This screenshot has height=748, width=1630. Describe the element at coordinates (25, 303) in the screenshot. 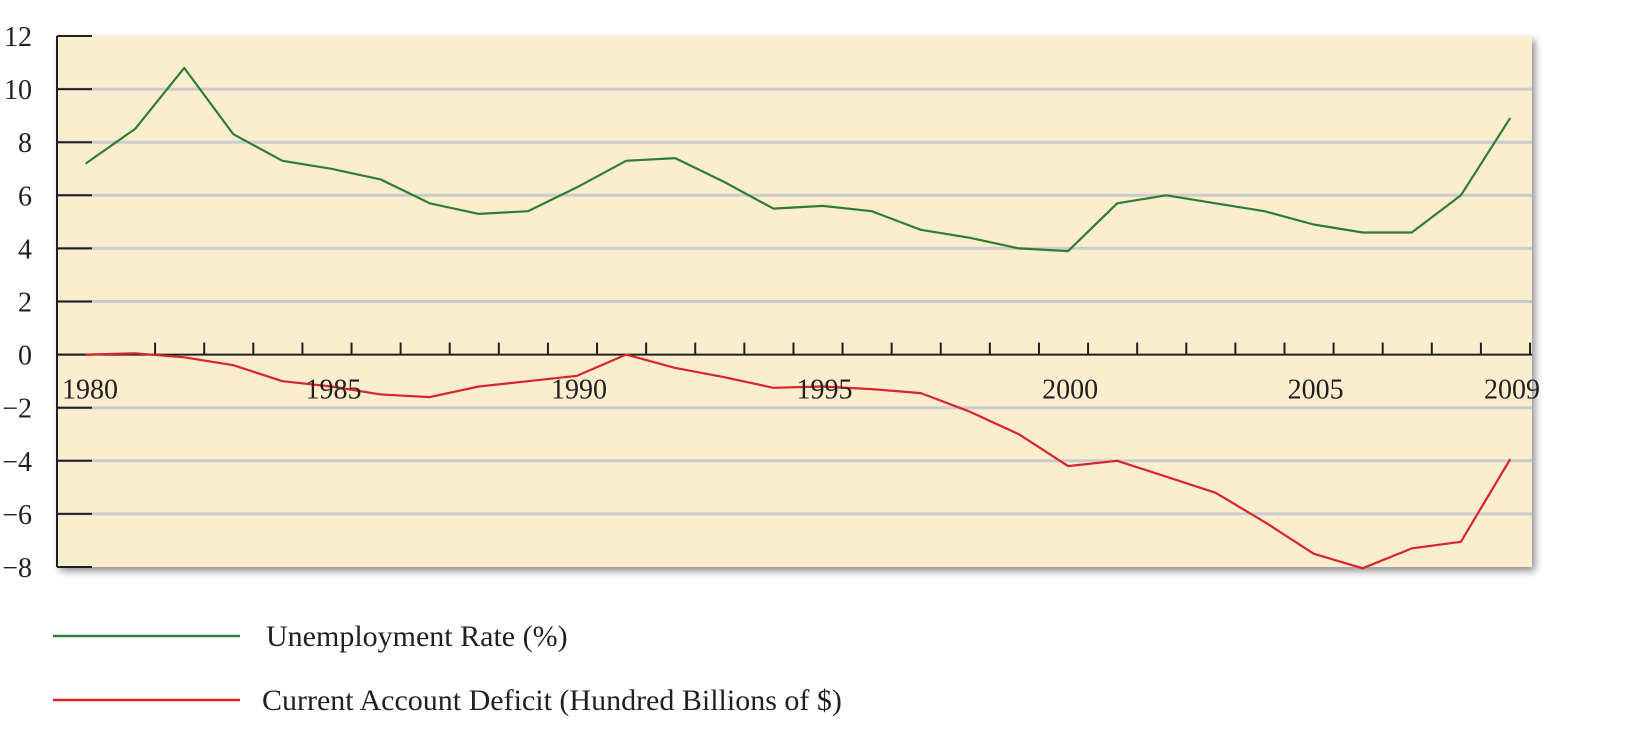

I see `y-tick-label: 2` at that location.